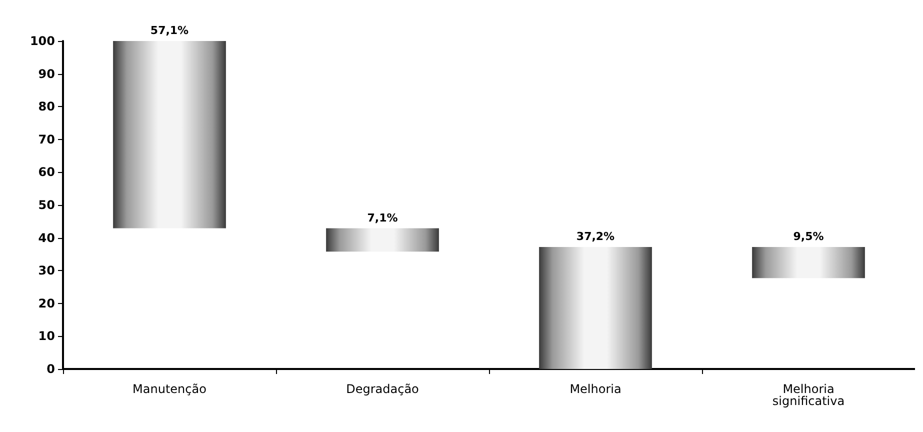 The image size is (923, 432). I want to click on y-tick-label: 10, so click(46, 336).